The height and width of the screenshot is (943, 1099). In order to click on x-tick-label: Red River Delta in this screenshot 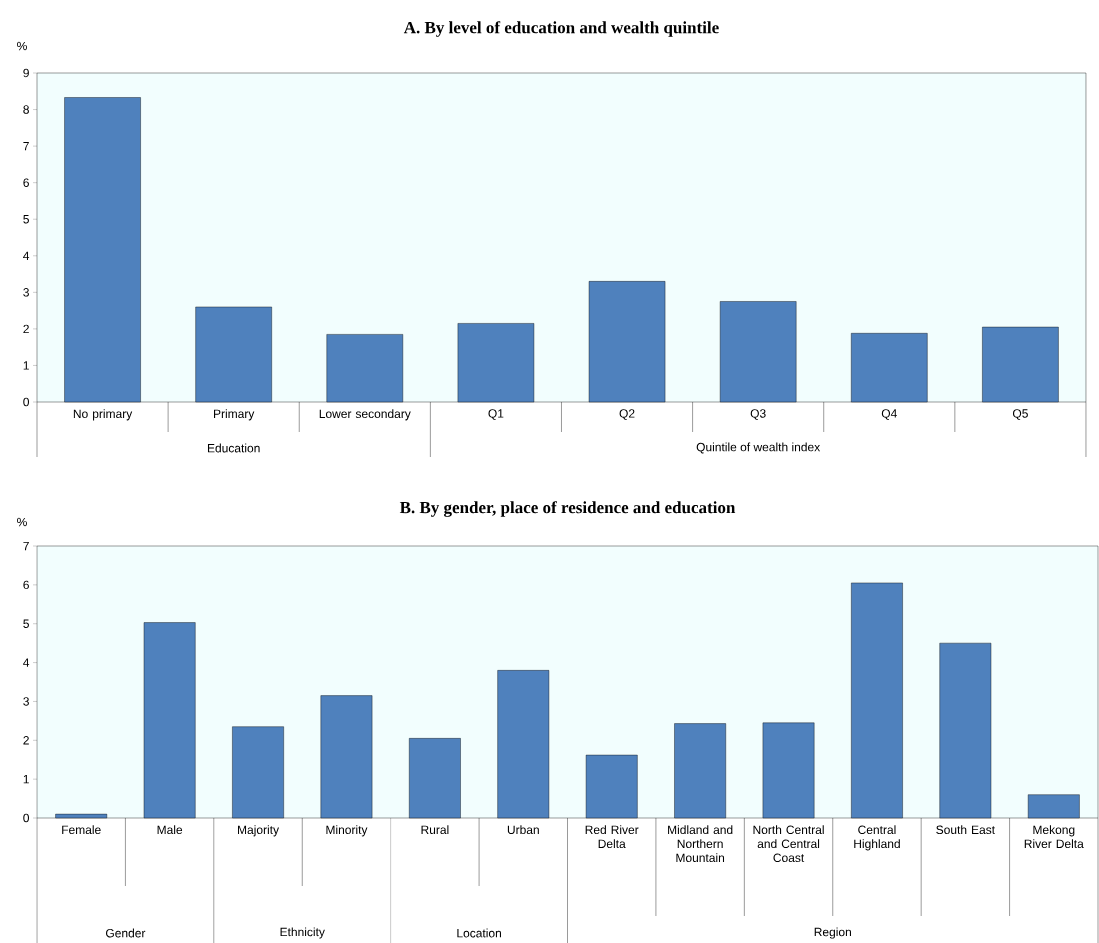, I will do `click(612, 837)`.